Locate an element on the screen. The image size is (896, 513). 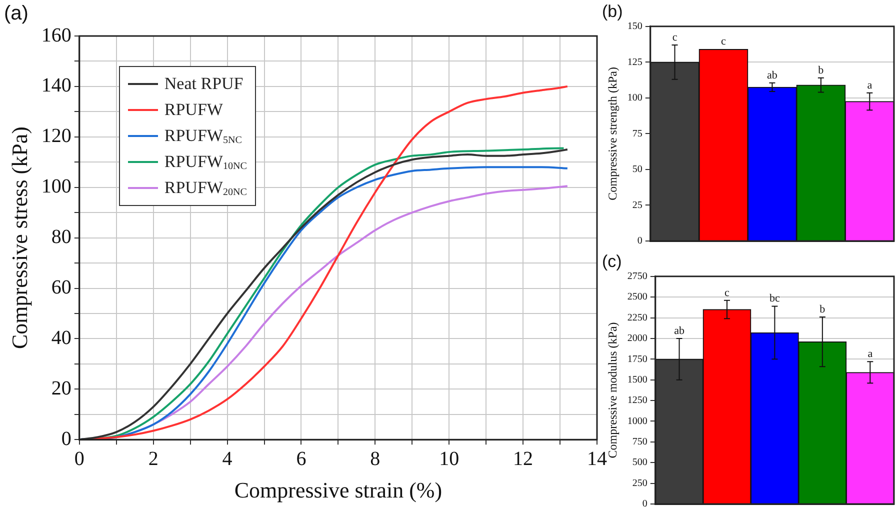
x-tick-label: 10 is located at coordinates (449, 459).